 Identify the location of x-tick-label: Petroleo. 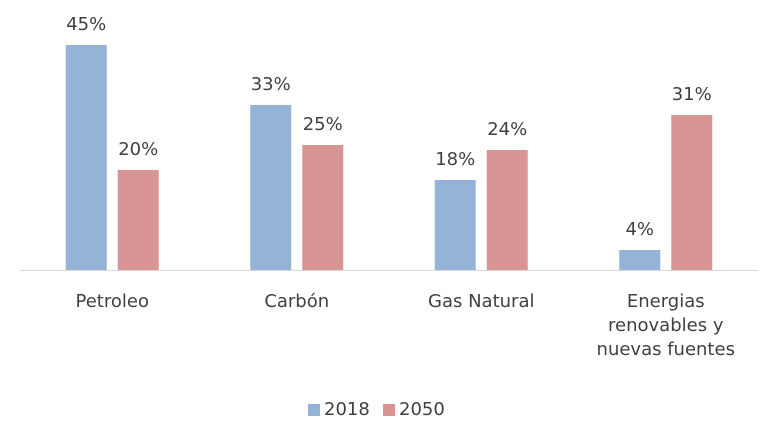
(112, 301).